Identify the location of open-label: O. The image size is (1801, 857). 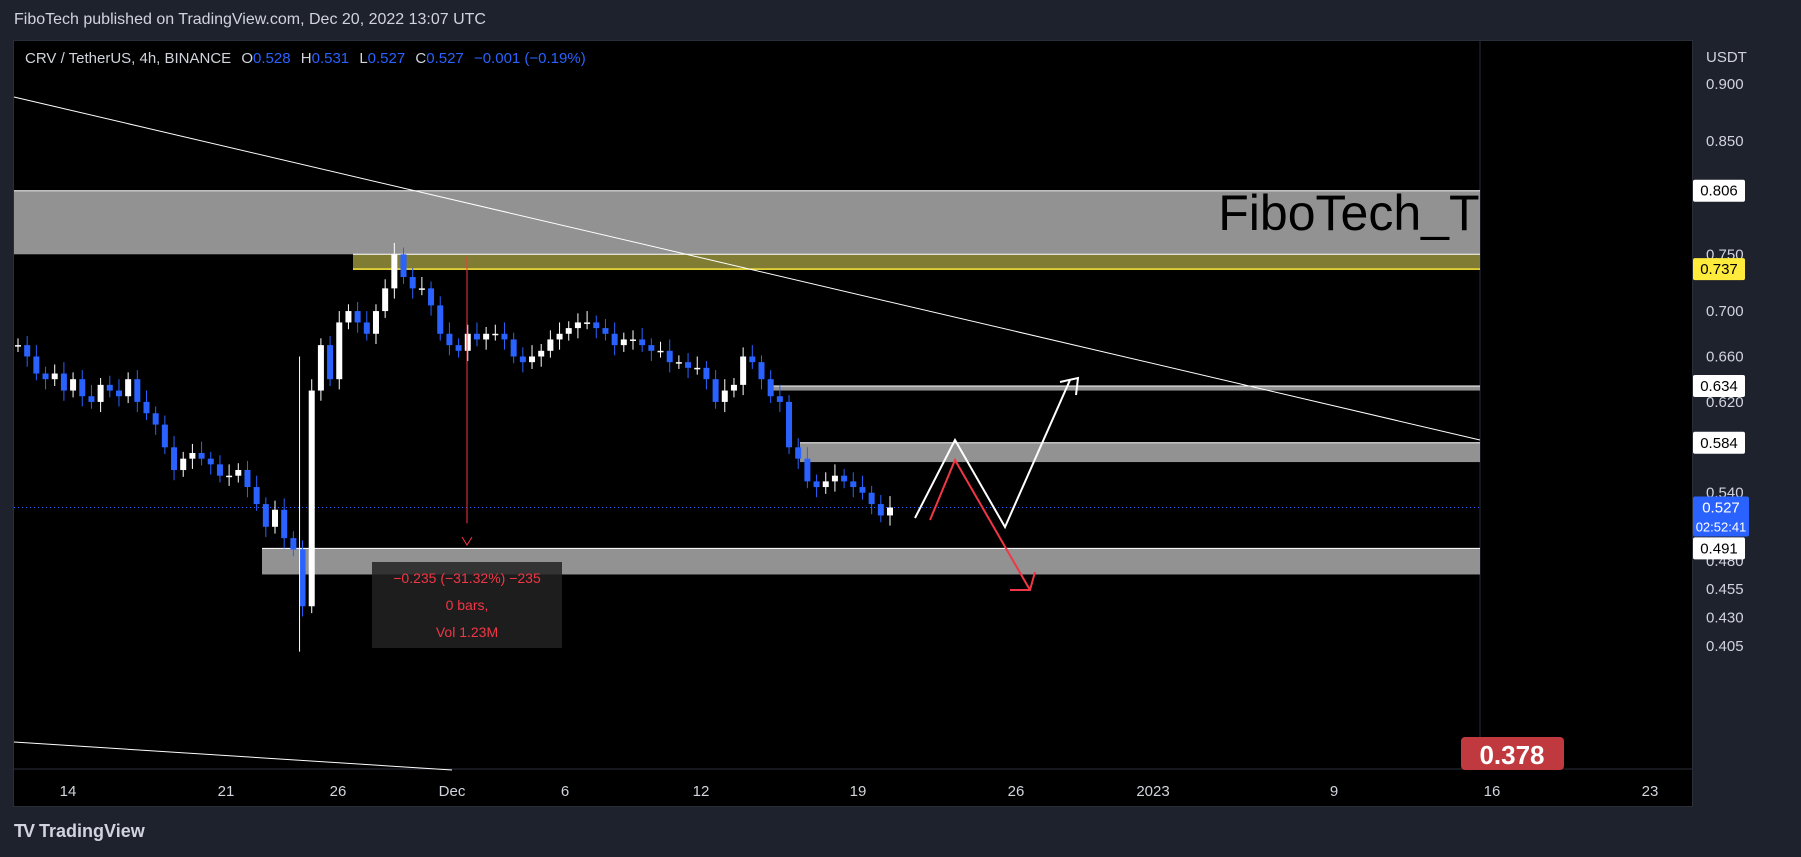
(247, 58).